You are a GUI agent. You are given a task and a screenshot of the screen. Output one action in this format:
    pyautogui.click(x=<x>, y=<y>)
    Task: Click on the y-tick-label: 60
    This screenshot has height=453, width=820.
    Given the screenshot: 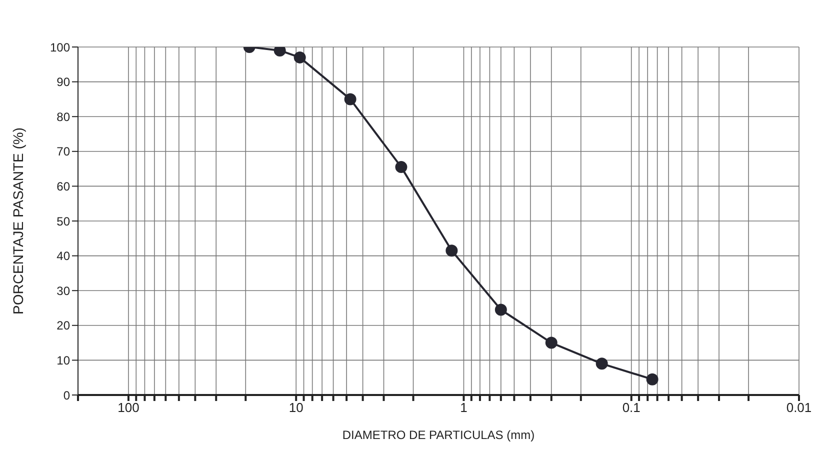 What is the action you would take?
    pyautogui.click(x=63, y=186)
    